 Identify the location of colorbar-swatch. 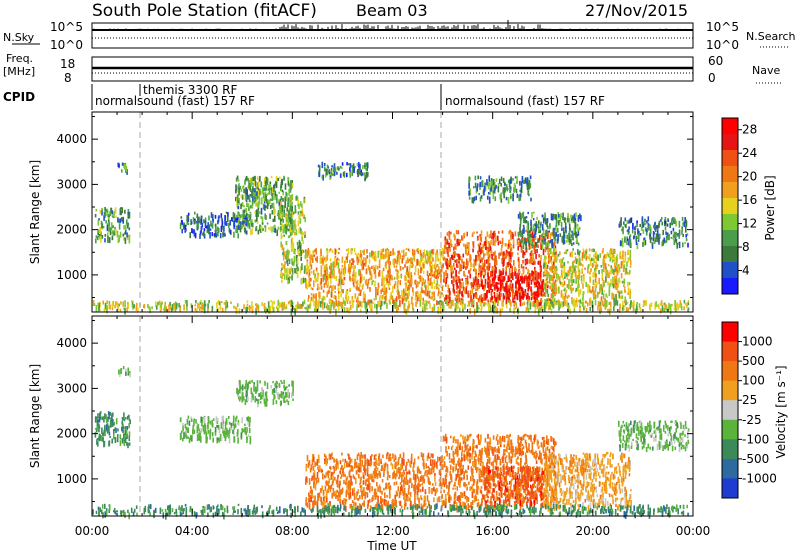
(730, 254).